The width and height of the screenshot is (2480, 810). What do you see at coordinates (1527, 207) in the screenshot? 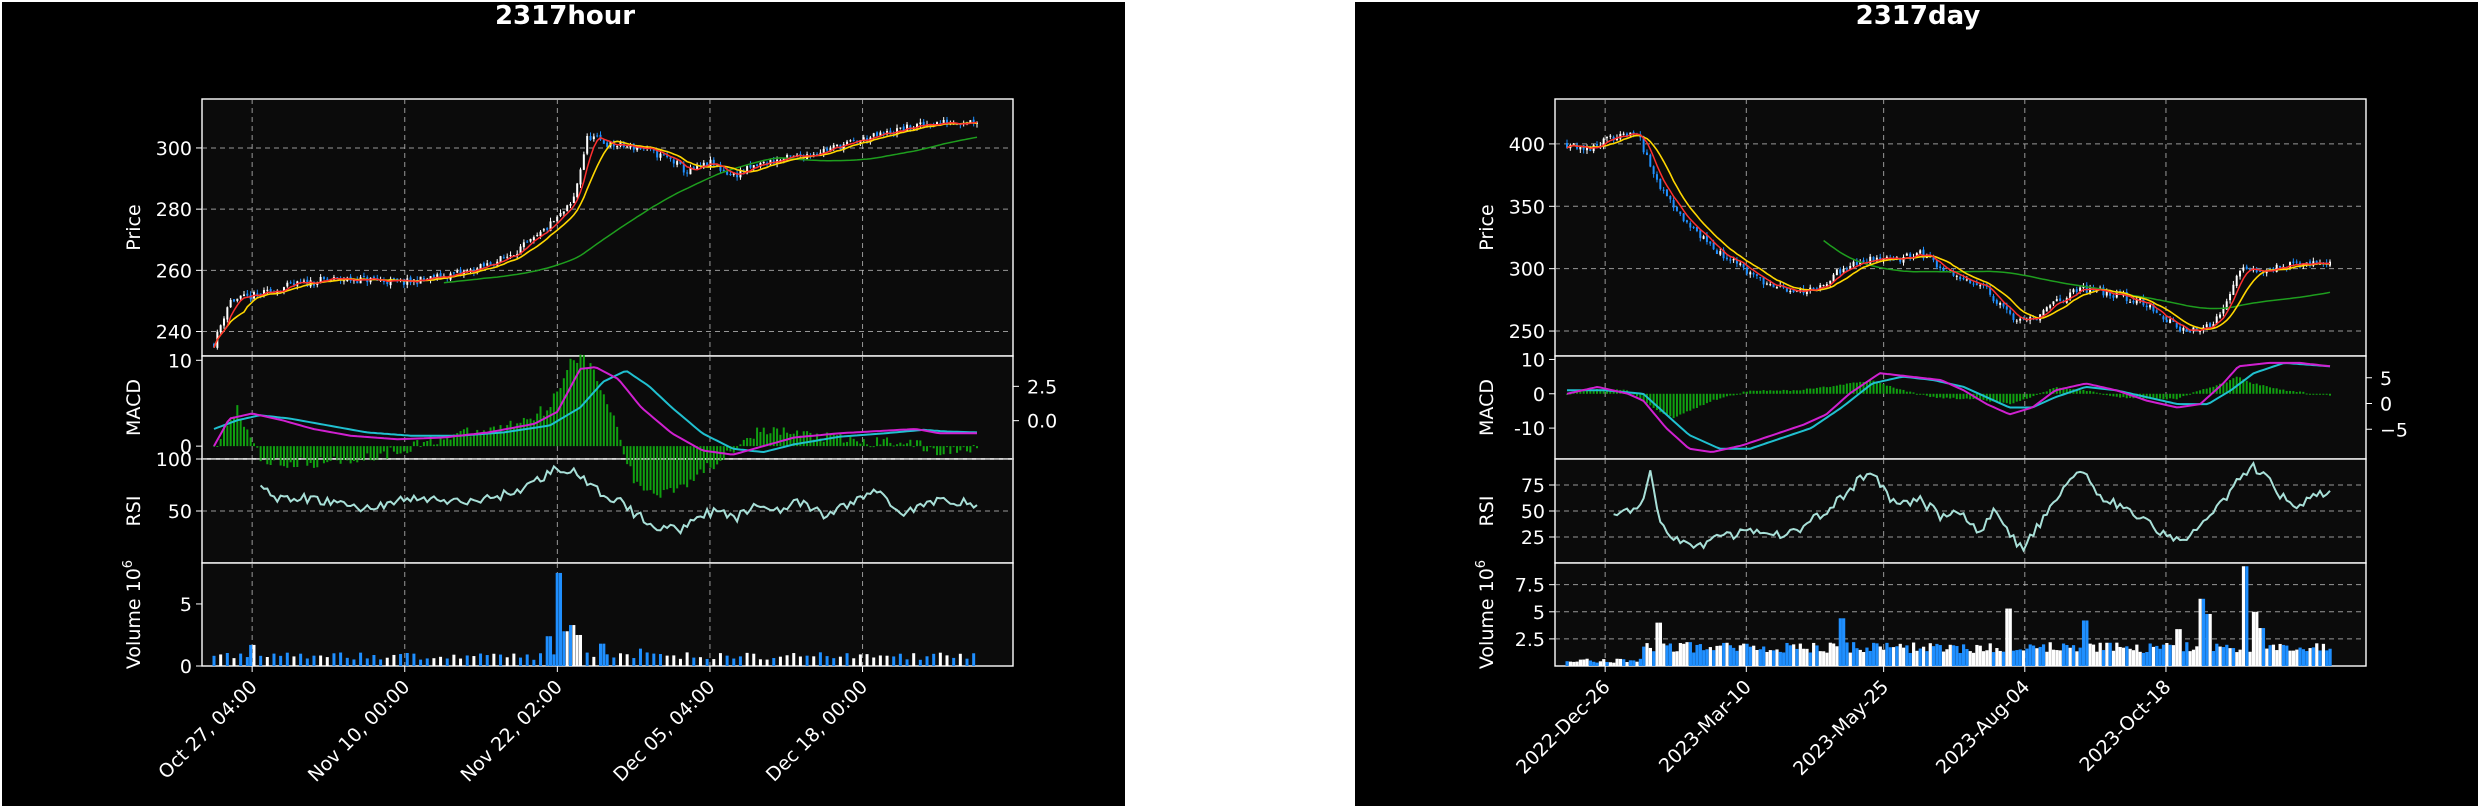
I see `price-tick-label: 350` at bounding box center [1527, 207].